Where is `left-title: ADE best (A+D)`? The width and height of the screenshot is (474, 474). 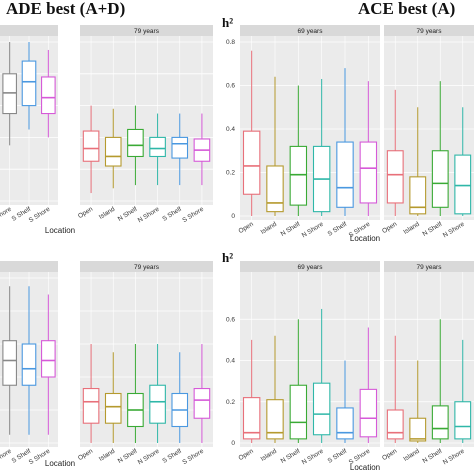 left-title: ADE best (A+D) is located at coordinates (65, 9).